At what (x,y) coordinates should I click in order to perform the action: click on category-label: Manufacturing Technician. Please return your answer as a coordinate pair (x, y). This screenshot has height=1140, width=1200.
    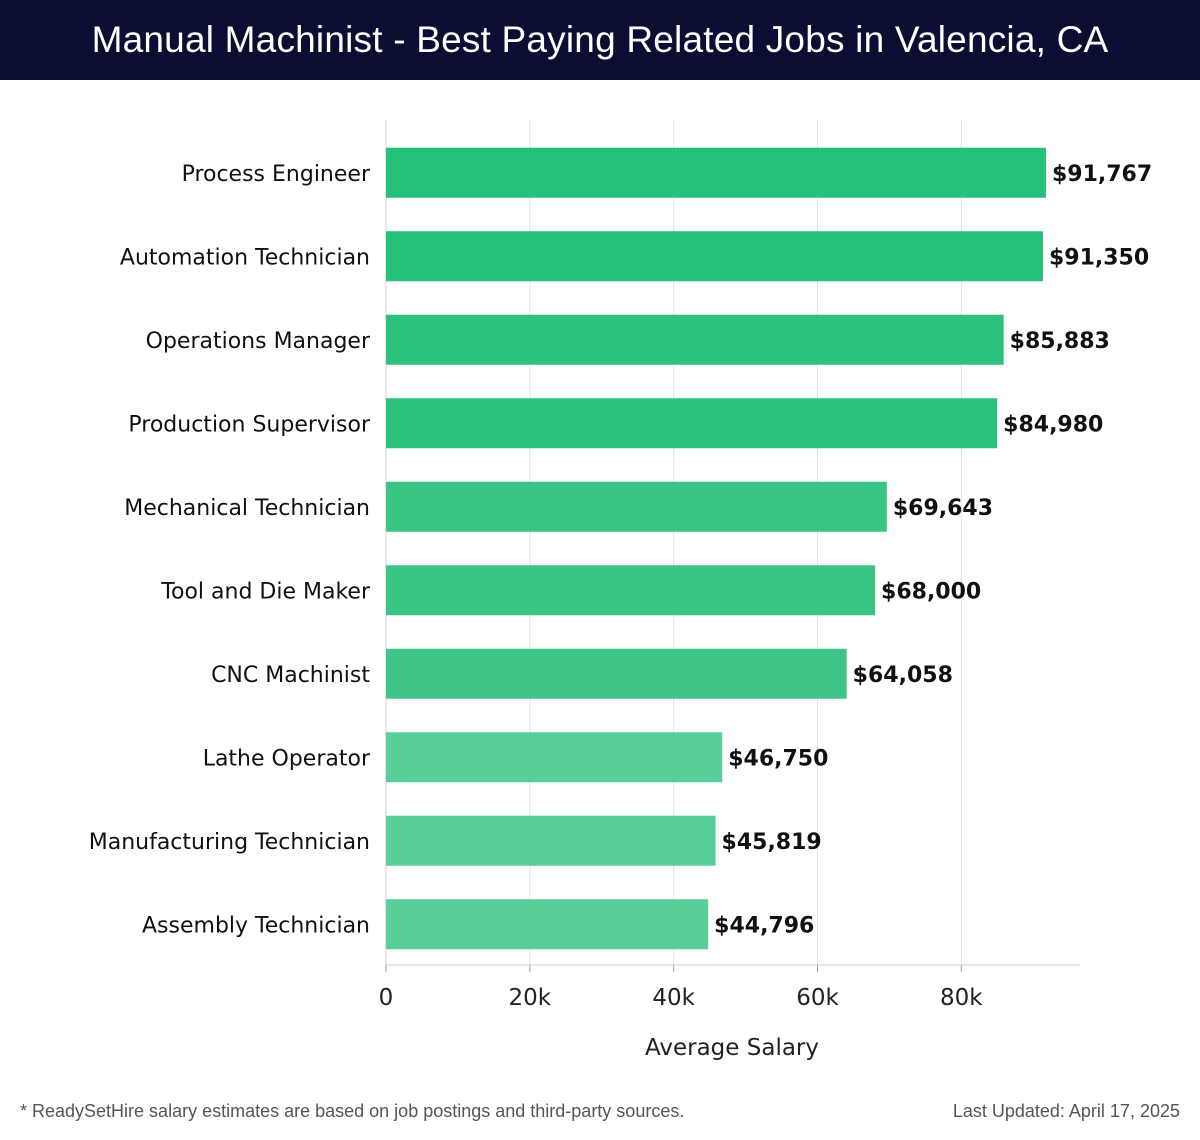
    Looking at the image, I should click on (229, 842).